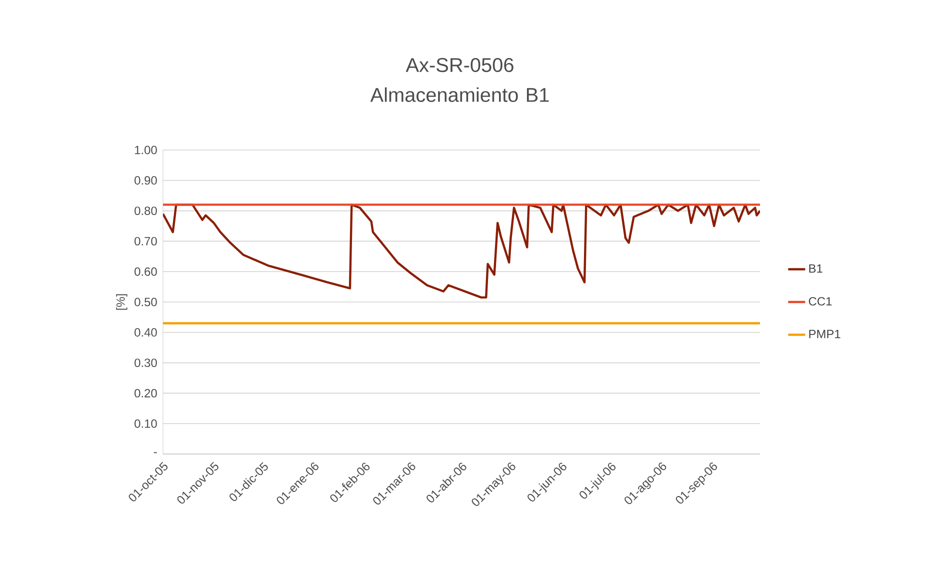 Image resolution: width=952 pixels, height=573 pixels. Describe the element at coordinates (461, 251) in the screenshot. I see `line-series` at that location.